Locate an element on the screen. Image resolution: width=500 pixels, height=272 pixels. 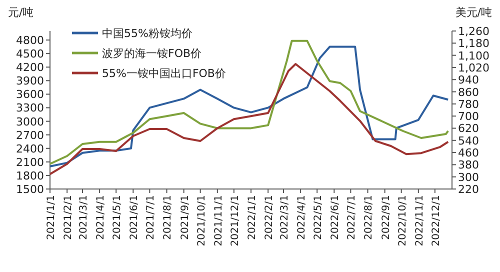
y2-tick-label: 1,180 is located at coordinates (474, 43).